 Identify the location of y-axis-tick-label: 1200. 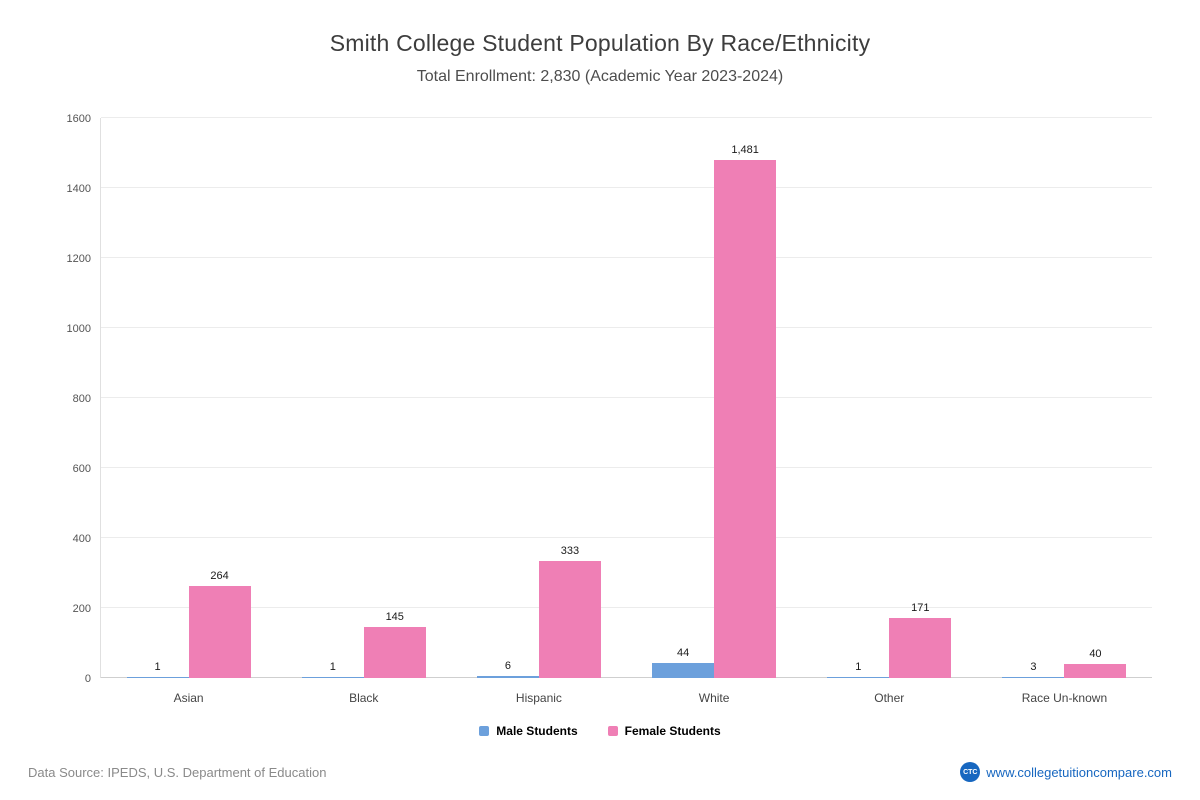
(78, 259).